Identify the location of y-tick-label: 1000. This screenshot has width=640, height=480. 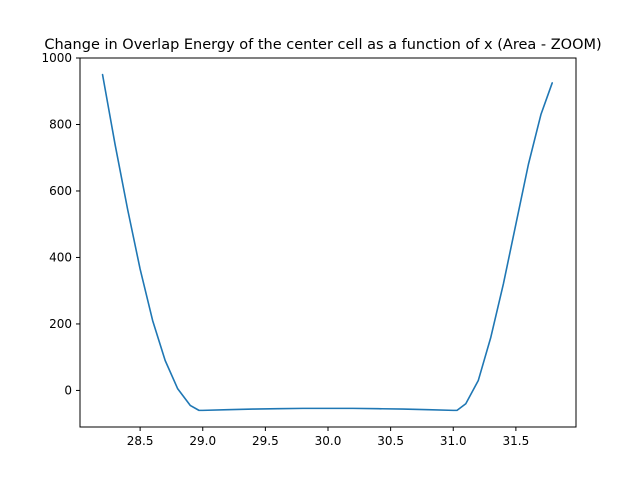
(56, 58).